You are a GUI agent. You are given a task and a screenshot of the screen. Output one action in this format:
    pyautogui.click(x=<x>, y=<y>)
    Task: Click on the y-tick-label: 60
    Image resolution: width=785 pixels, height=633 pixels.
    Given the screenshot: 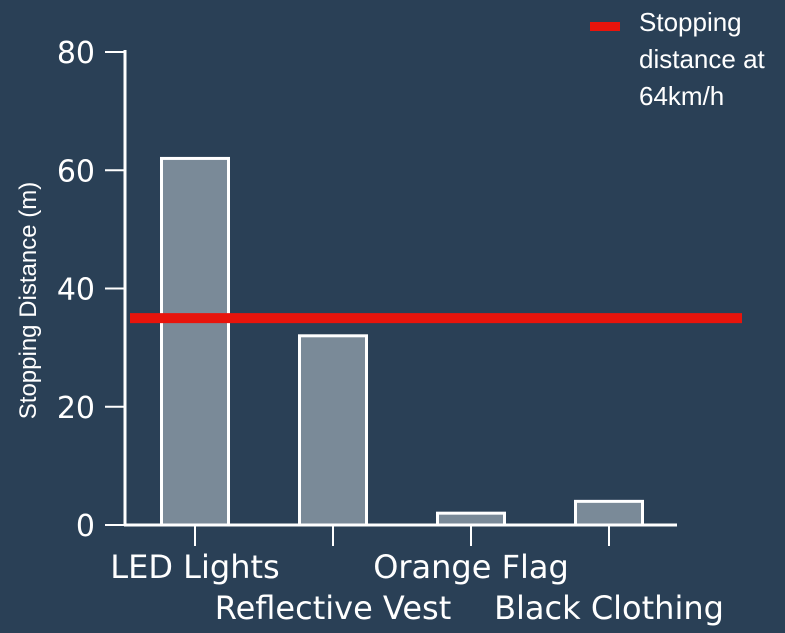 What is the action you would take?
    pyautogui.click(x=76, y=171)
    